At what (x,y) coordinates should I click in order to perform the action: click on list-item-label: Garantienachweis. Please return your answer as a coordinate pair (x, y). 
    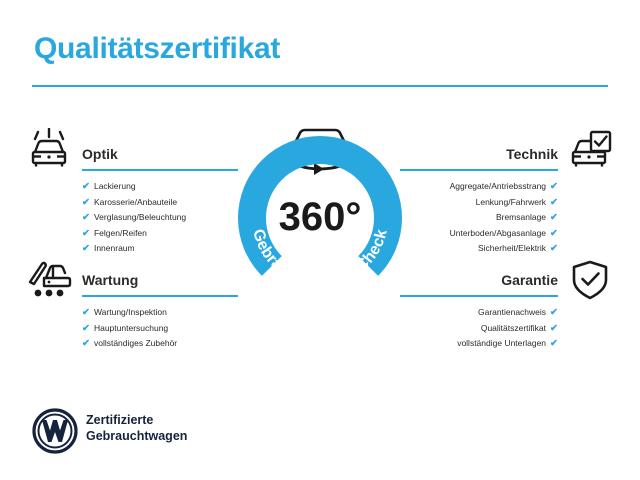
    Looking at the image, I should click on (512, 312).